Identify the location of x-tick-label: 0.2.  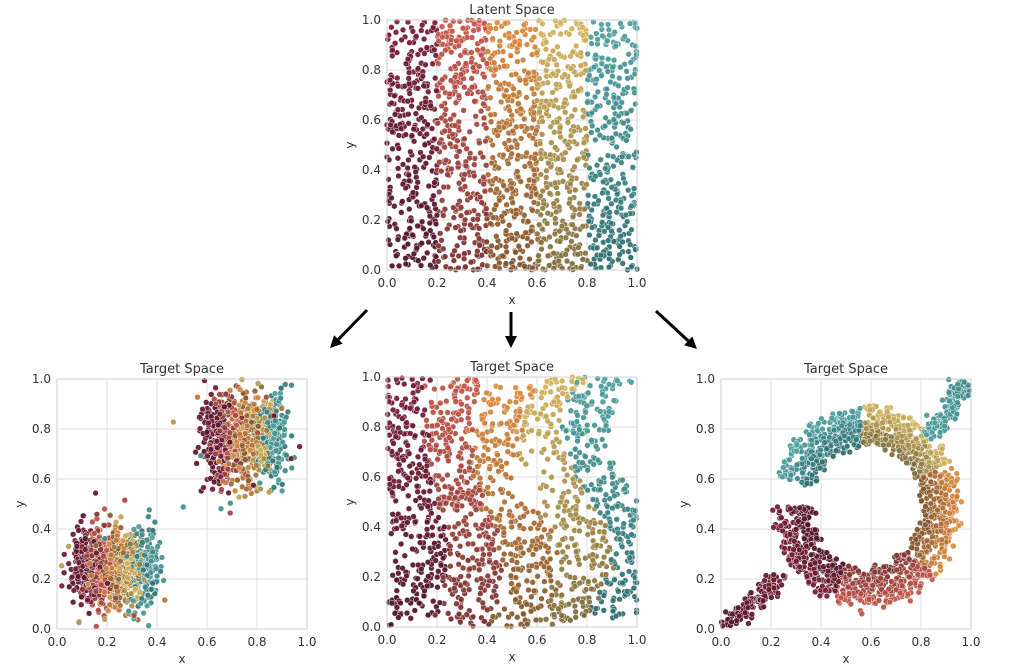
(436, 640).